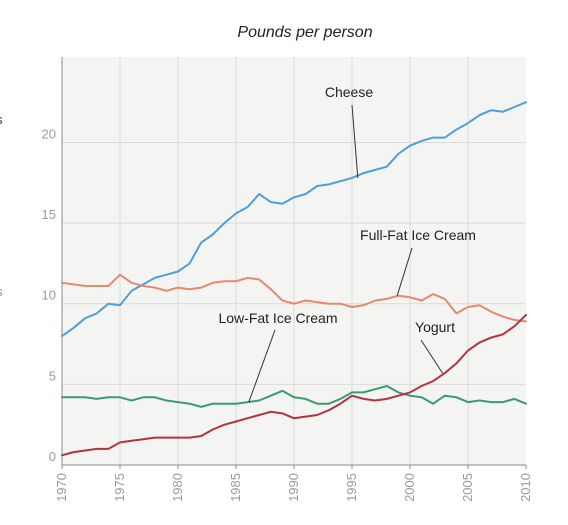 The height and width of the screenshot is (525, 568). I want to click on leader-line-low-fat-ice-cream, so click(262, 366).